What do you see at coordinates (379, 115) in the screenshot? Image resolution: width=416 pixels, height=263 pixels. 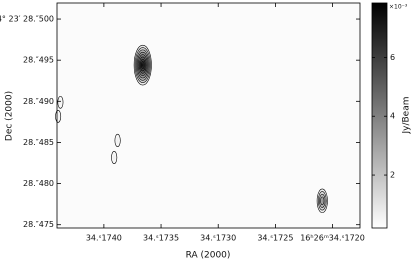 I see `colorbar` at bounding box center [379, 115].